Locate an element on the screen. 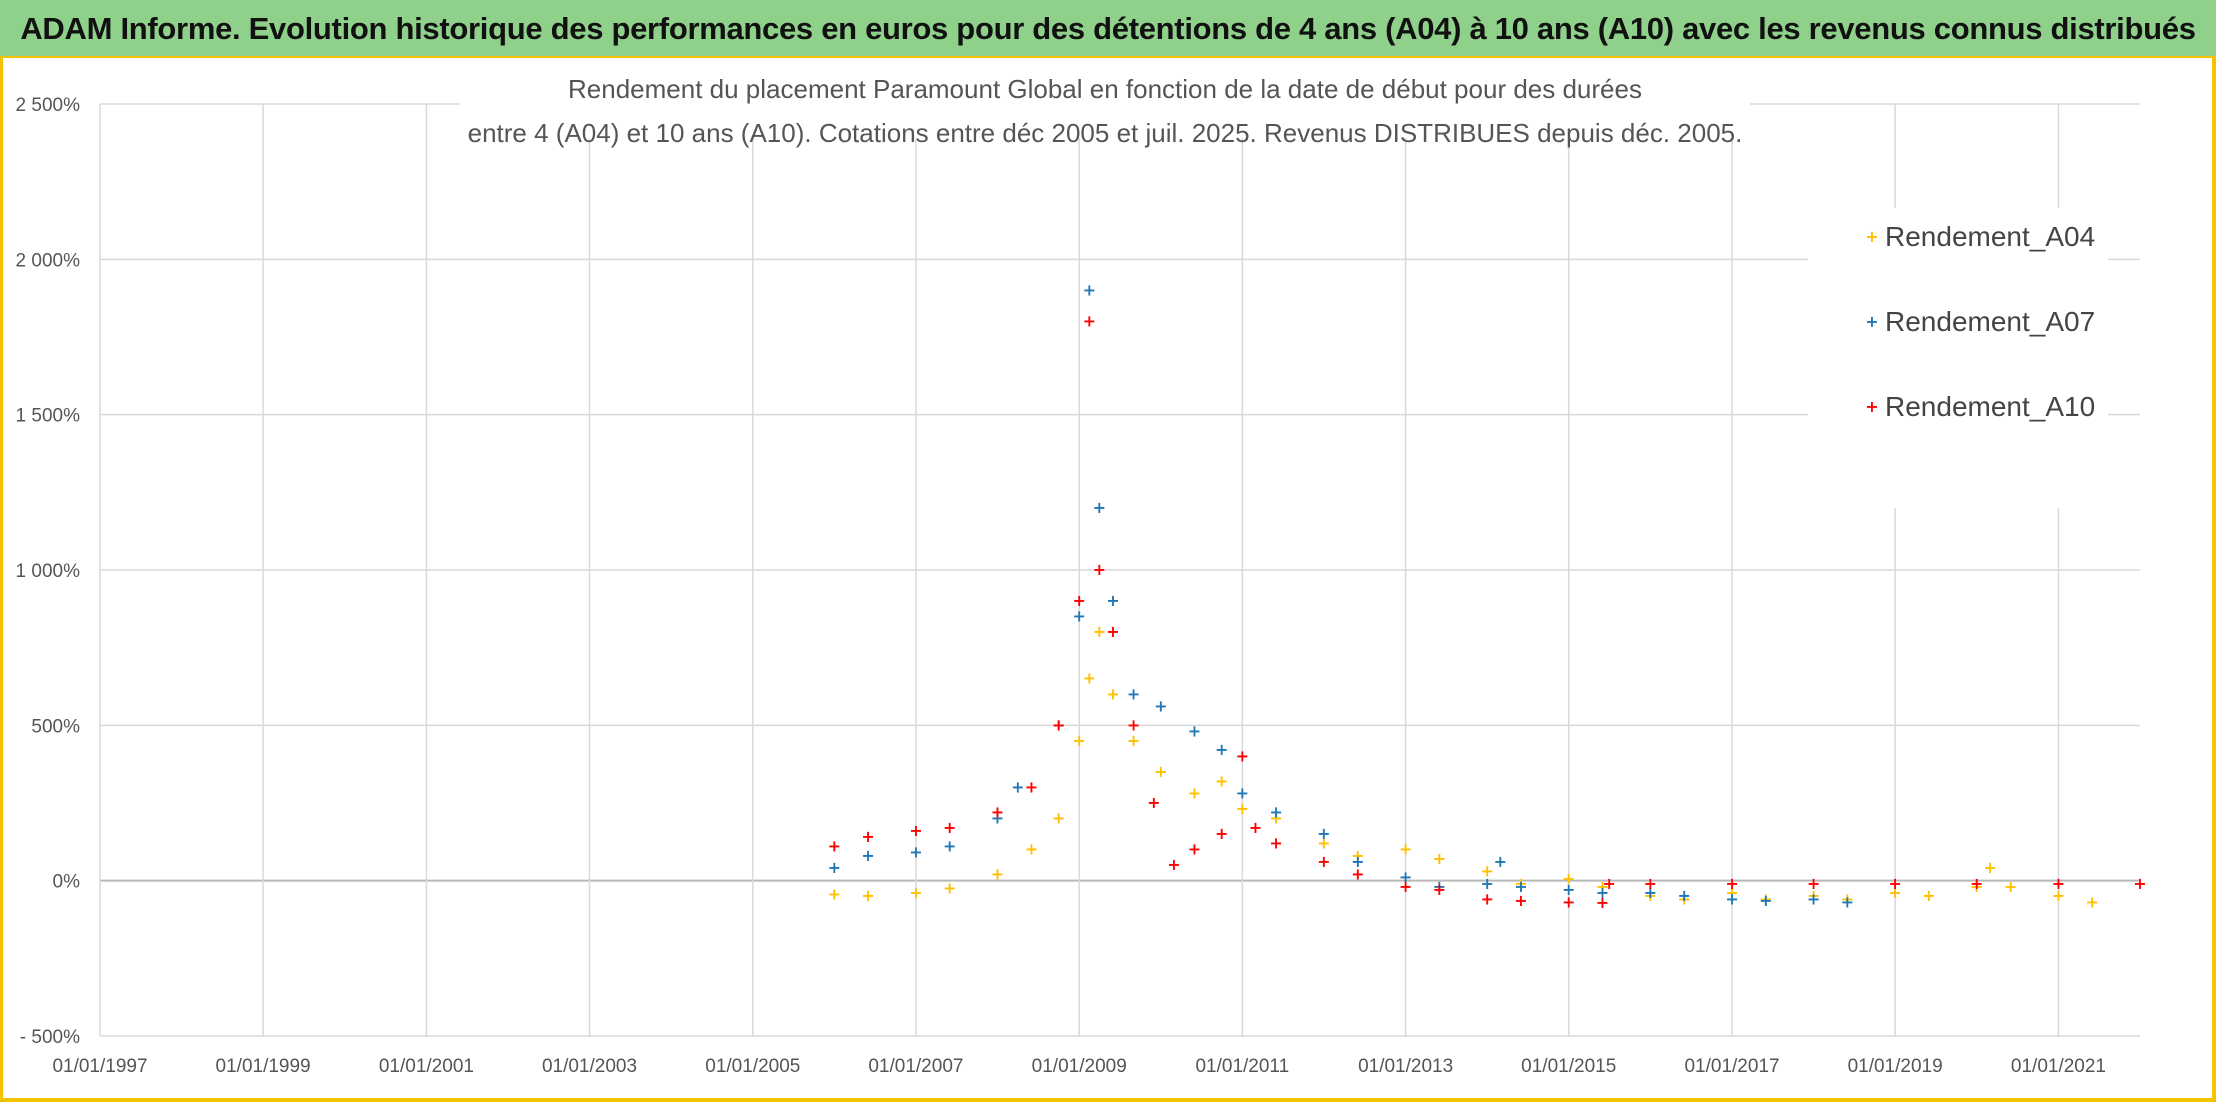  legend-label: Rendement_A04 is located at coordinates (1990, 236).